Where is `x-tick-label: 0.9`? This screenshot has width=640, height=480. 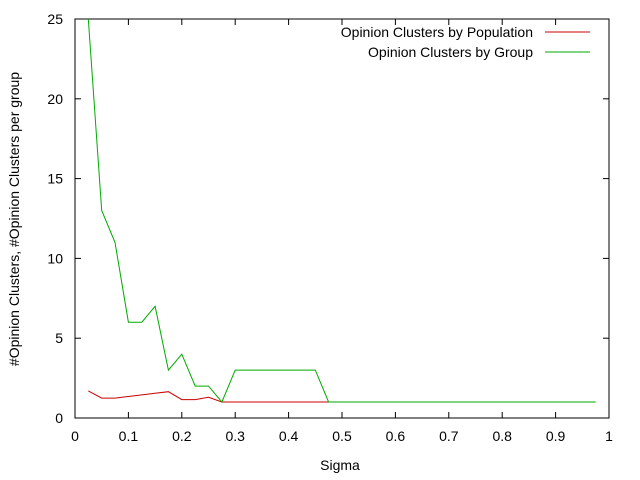
x-tick-label: 0.9 is located at coordinates (556, 436).